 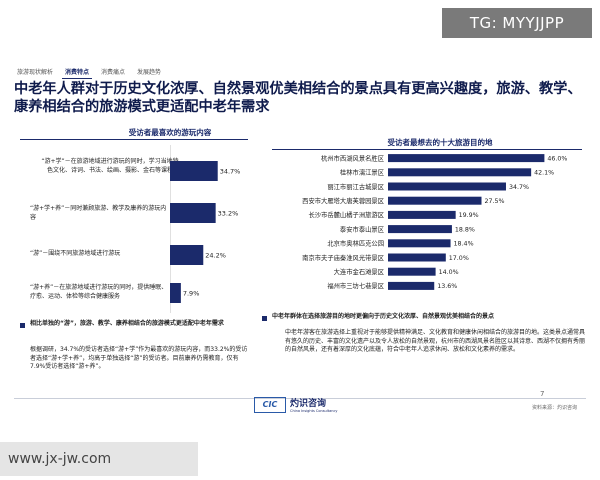 What do you see at coordinates (191, 294) in the screenshot?
I see `left-bar-value-4: 7.9%` at bounding box center [191, 294].